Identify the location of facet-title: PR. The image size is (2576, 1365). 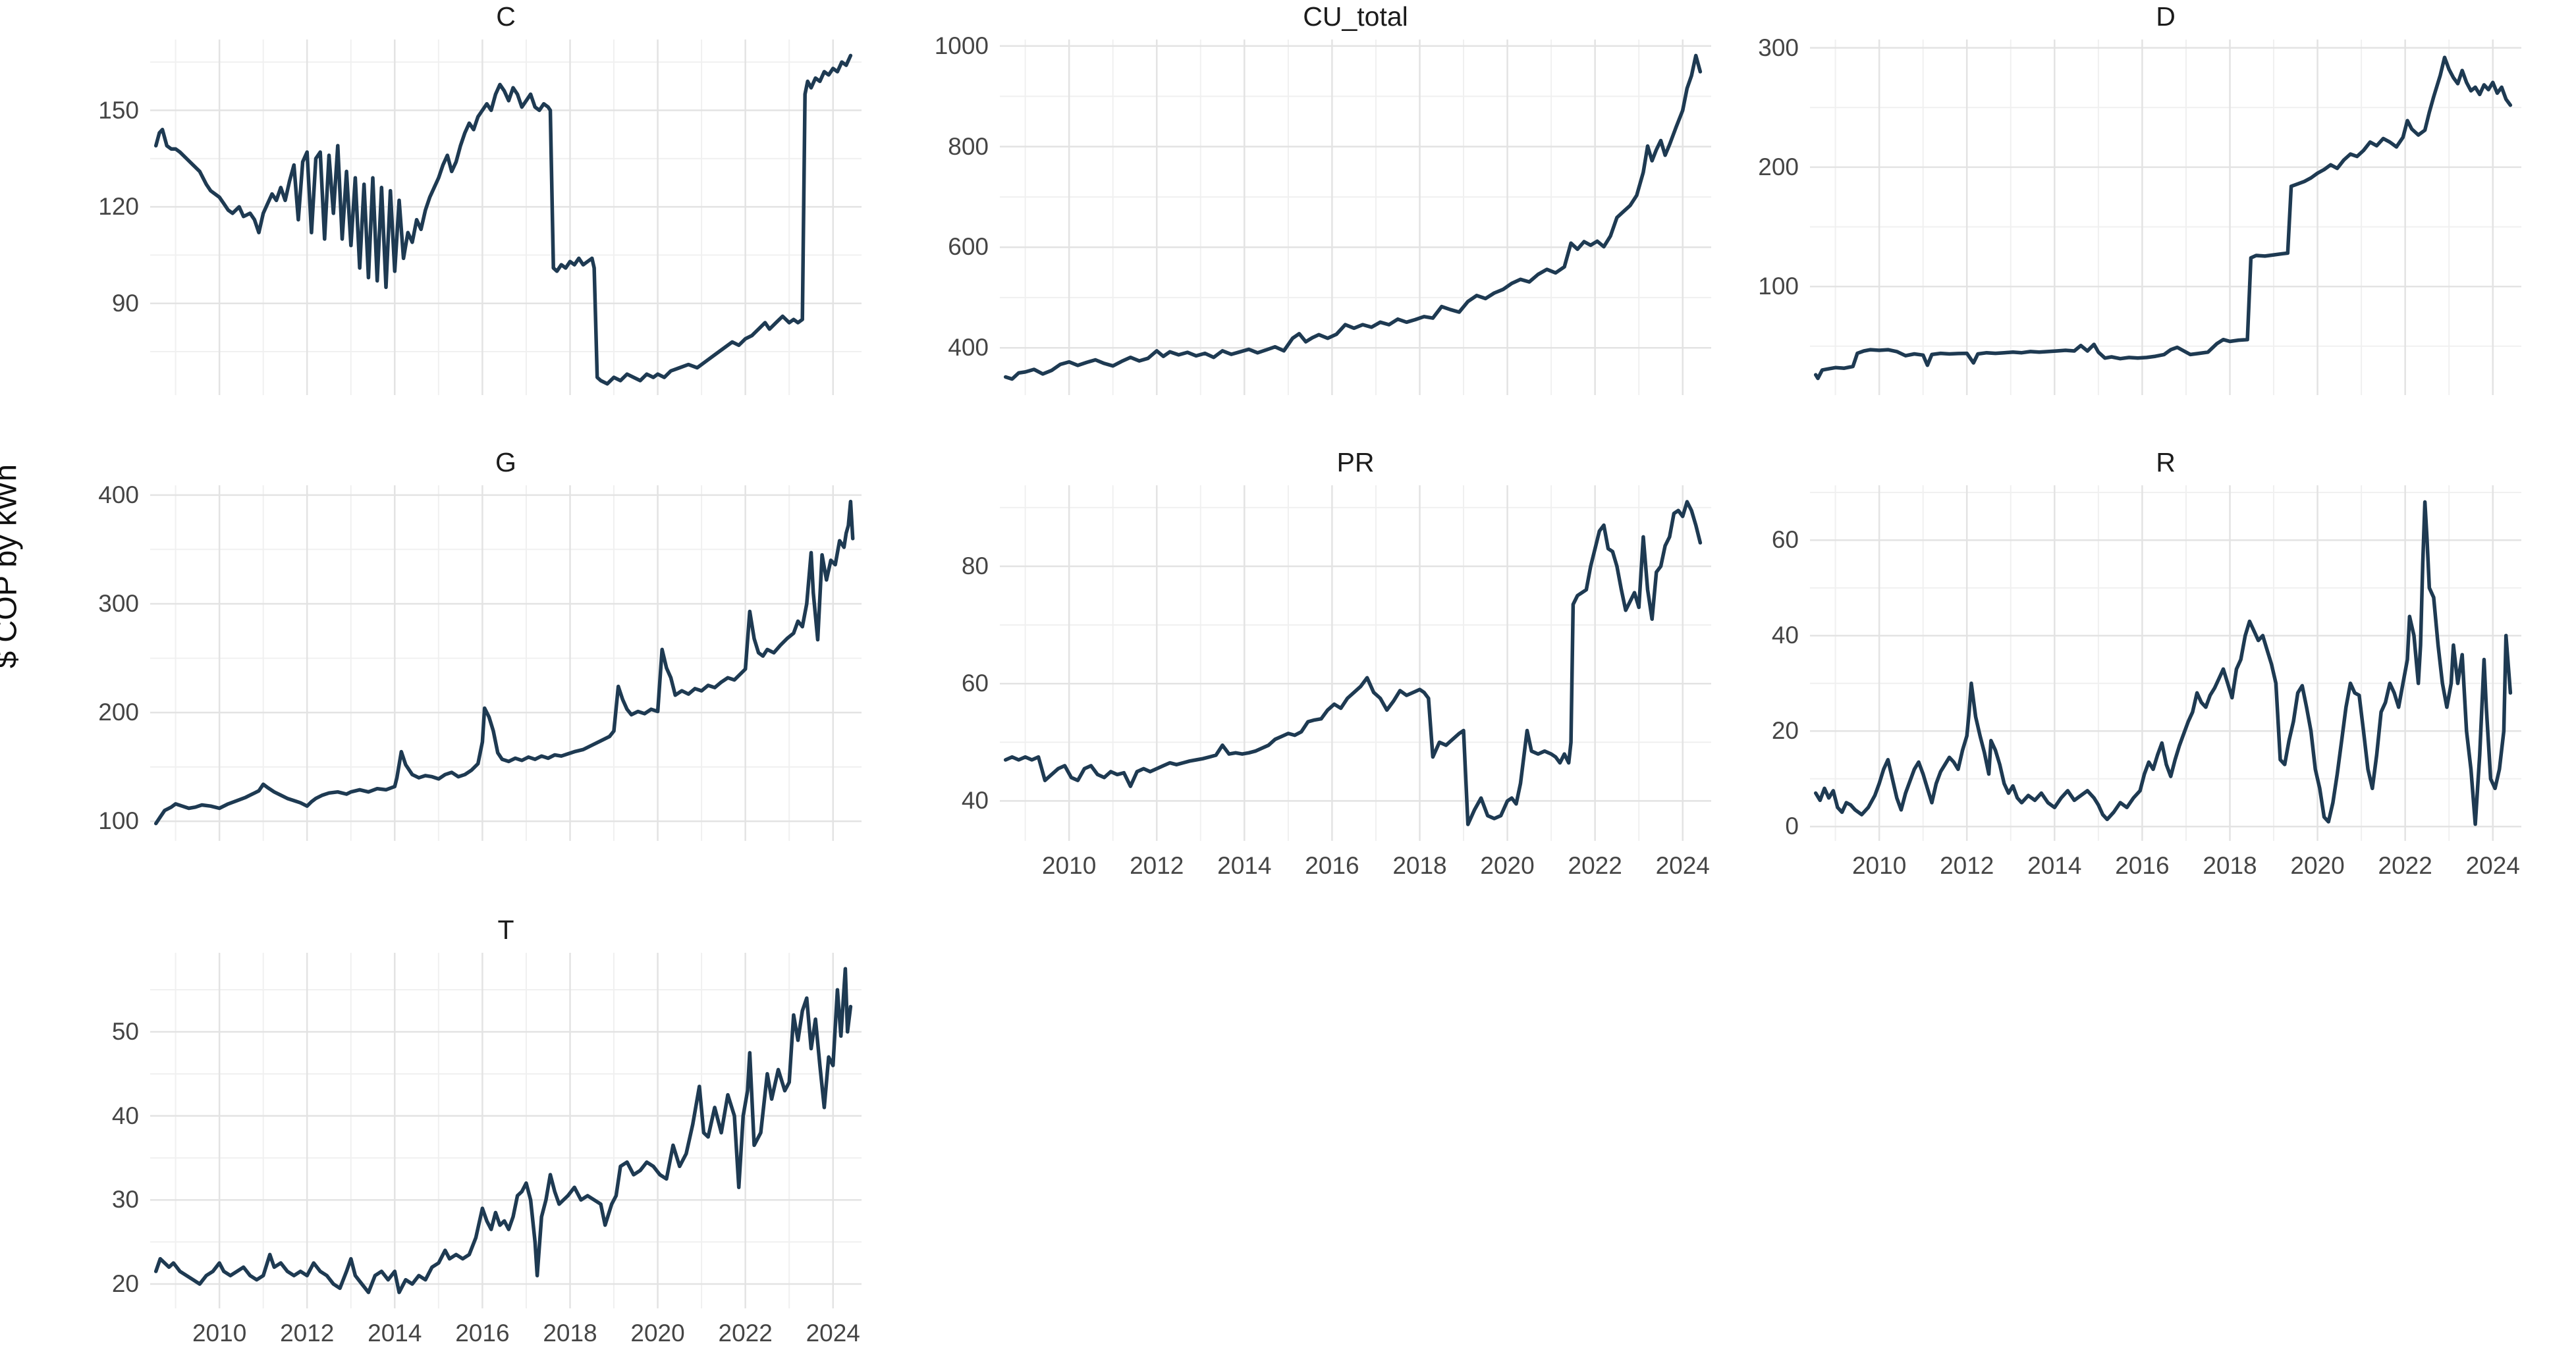
(1355, 462).